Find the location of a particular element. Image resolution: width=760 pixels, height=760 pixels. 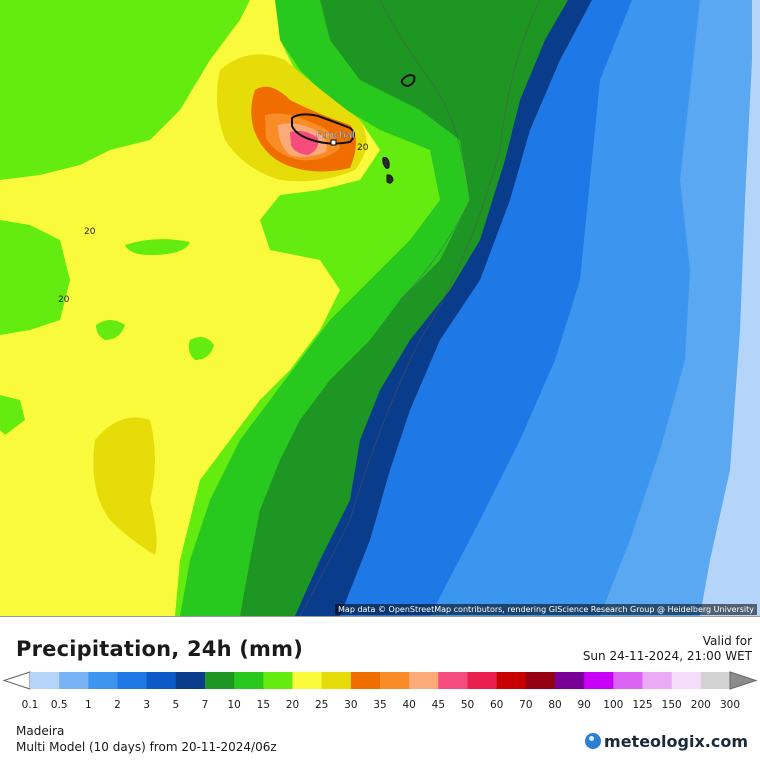

madeira-island-outline is located at coordinates (323, 129).